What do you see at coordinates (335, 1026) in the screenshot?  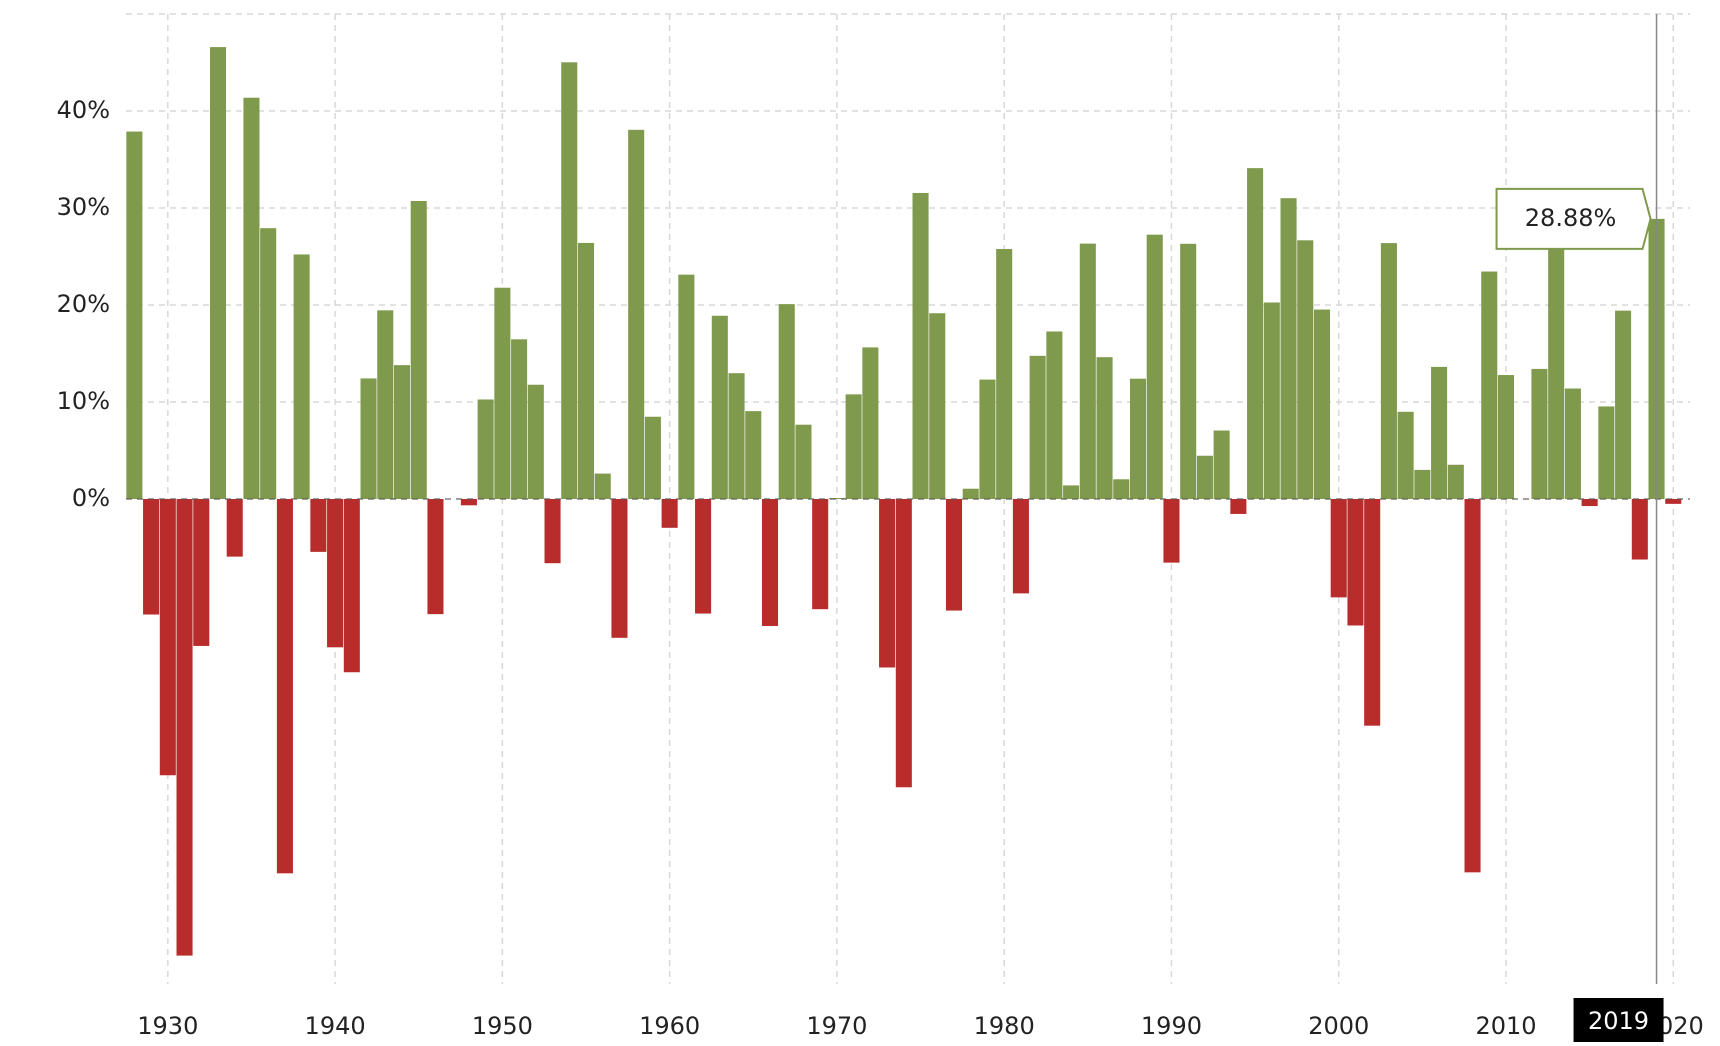 I see `x-tick-label: 1940` at bounding box center [335, 1026].